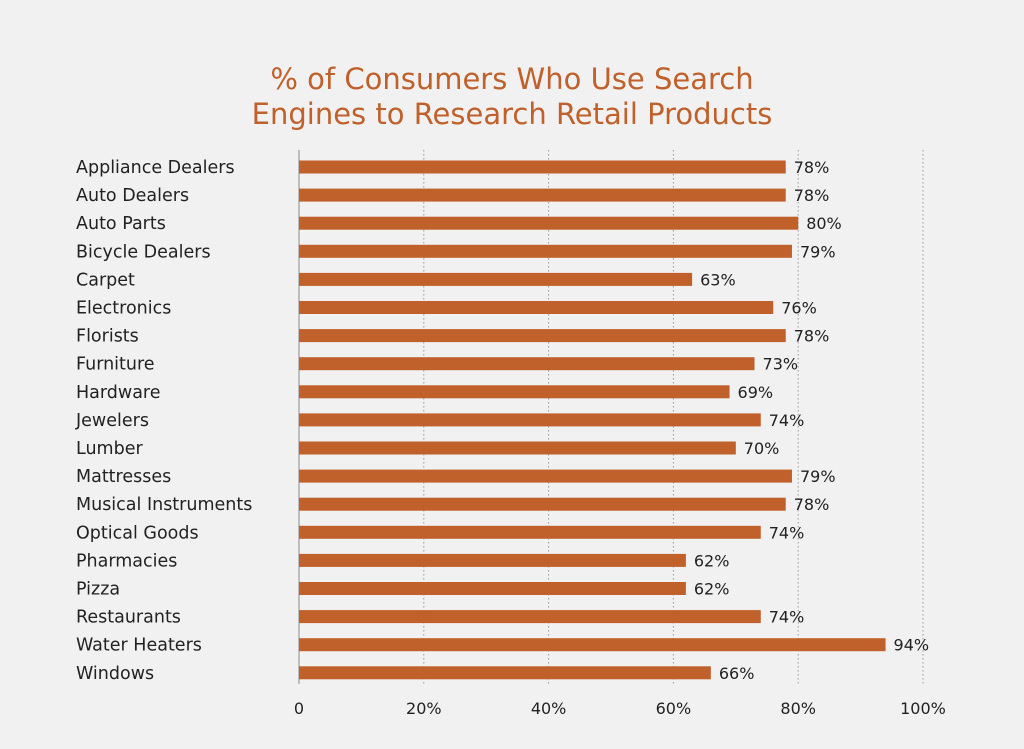 The image size is (1024, 749). Describe the element at coordinates (512, 79) in the screenshot. I see `chart-title-line-1: % of Consumers Who Use Search` at that location.